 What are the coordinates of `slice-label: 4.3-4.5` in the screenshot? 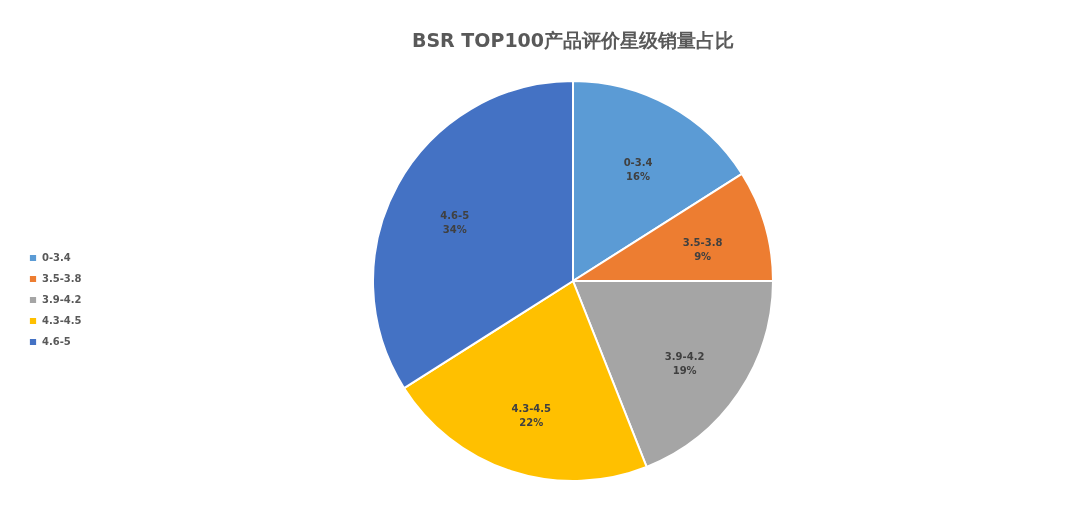 It's located at (531, 409).